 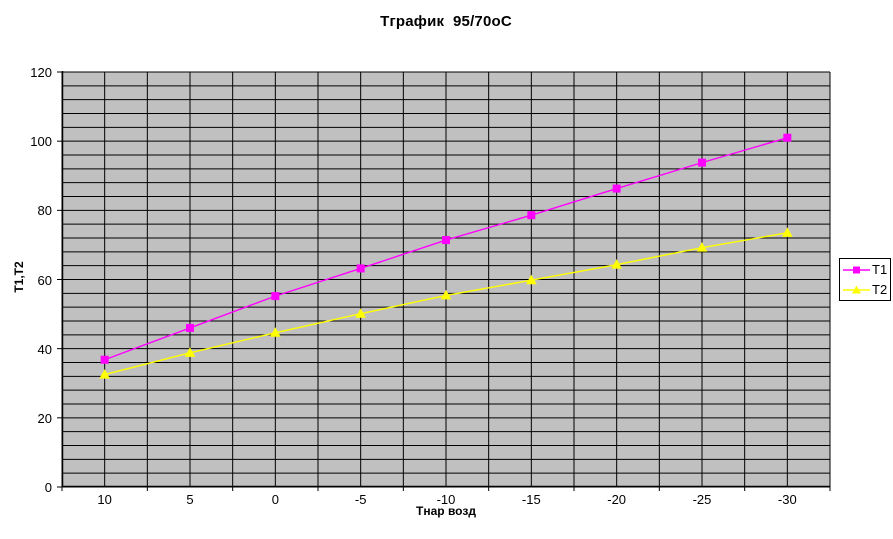 I want to click on x-tick-label: 5, so click(x=190, y=499).